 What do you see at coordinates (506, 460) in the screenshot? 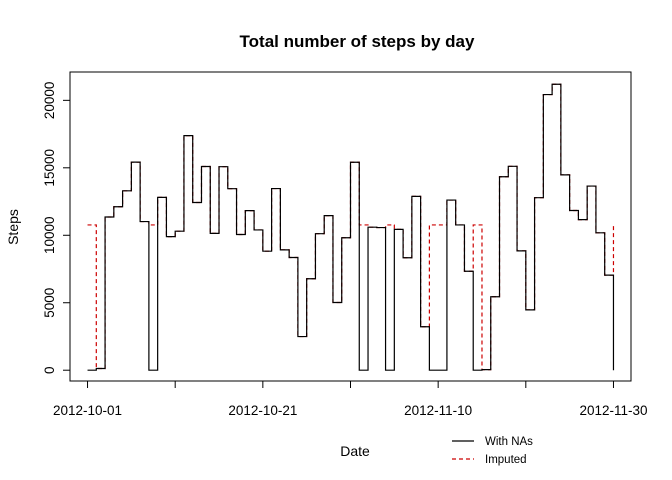
I see `legend-label: Imputed` at bounding box center [506, 460].